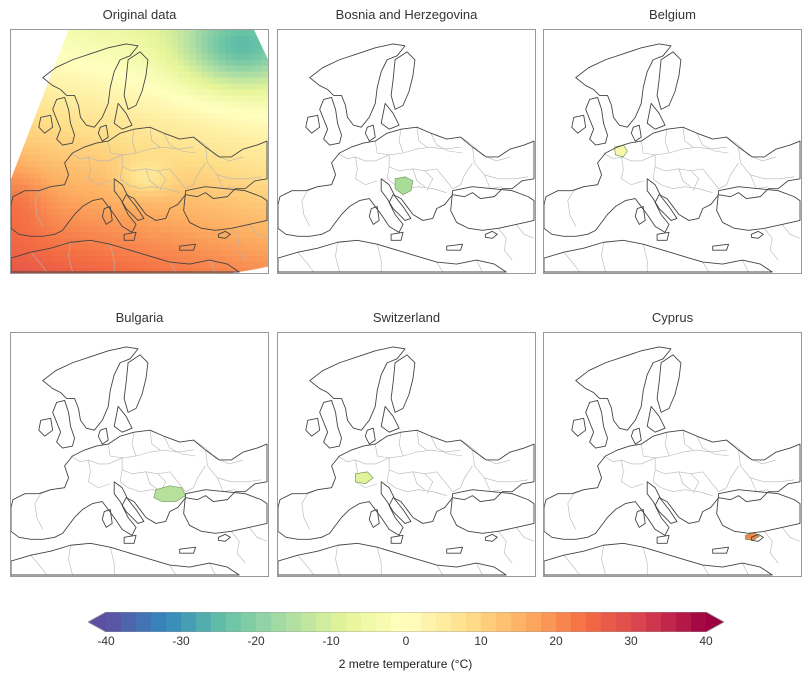  Describe the element at coordinates (406, 317) in the screenshot. I see `panel-title: Switzerland` at that location.